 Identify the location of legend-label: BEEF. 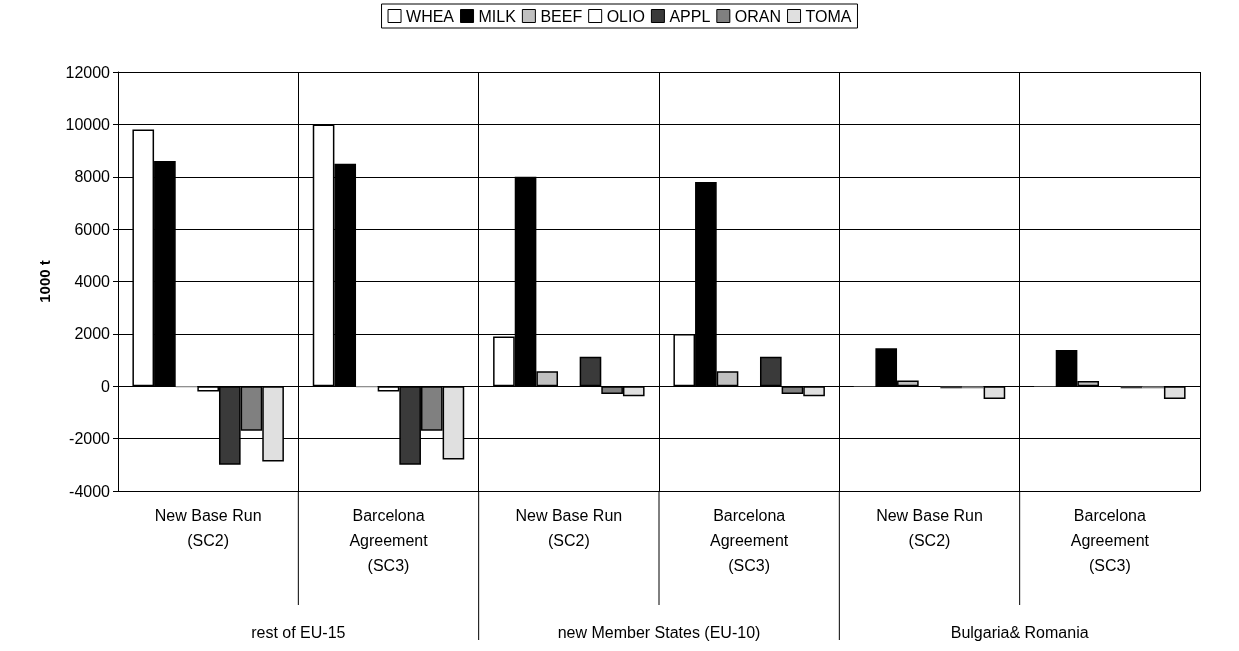
(561, 16).